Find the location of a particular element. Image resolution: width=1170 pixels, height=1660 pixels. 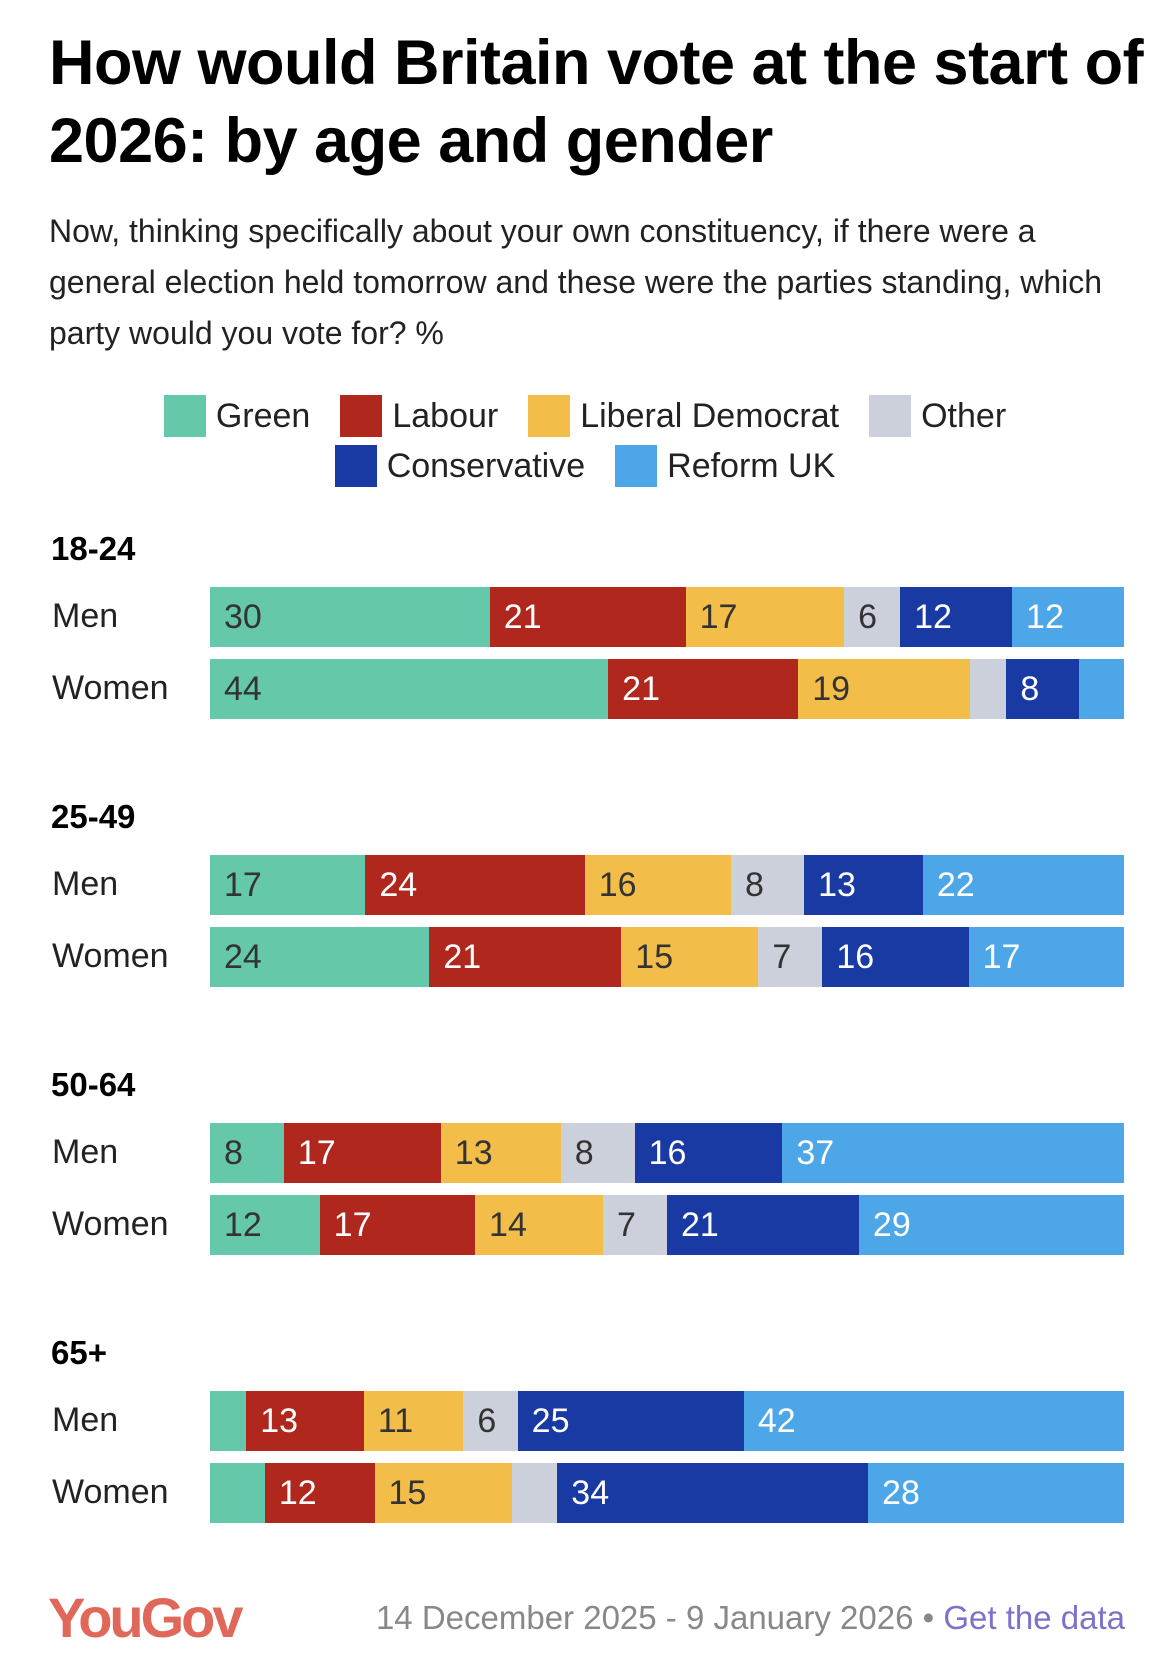

data-label: 22 is located at coordinates (955, 885).